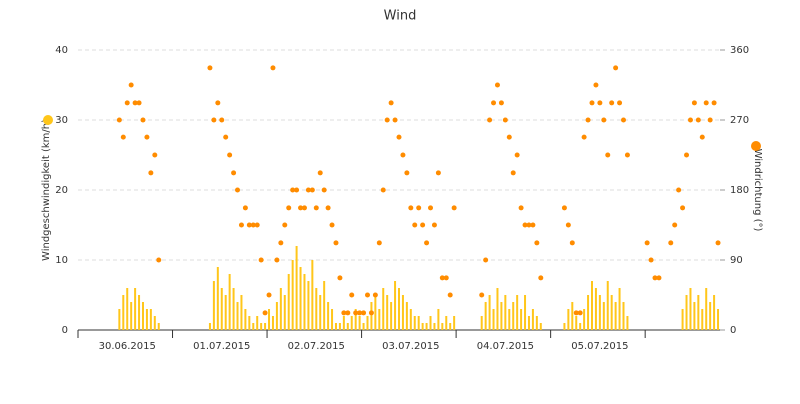  Describe the element at coordinates (739, 120) in the screenshot. I see `y2-tick-label: 270` at that location.